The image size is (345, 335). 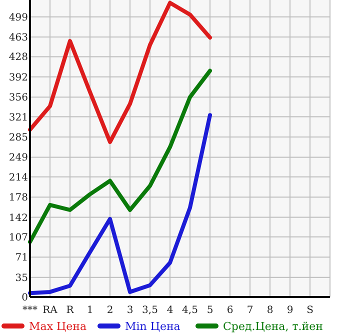 What do you see at coordinates (230, 310) in the screenshot?
I see `x-tick-label: 6` at bounding box center [230, 310].